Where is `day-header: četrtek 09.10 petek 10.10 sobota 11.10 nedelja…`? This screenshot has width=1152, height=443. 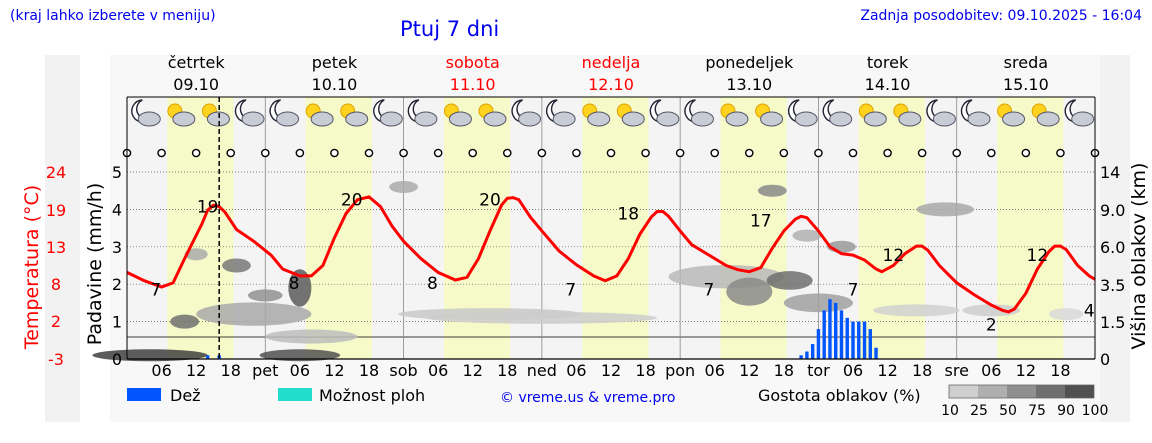
day-header: četrtek 09.10 petek 10.10 sobota 11.10 nedelja… is located at coordinates (608, 73).